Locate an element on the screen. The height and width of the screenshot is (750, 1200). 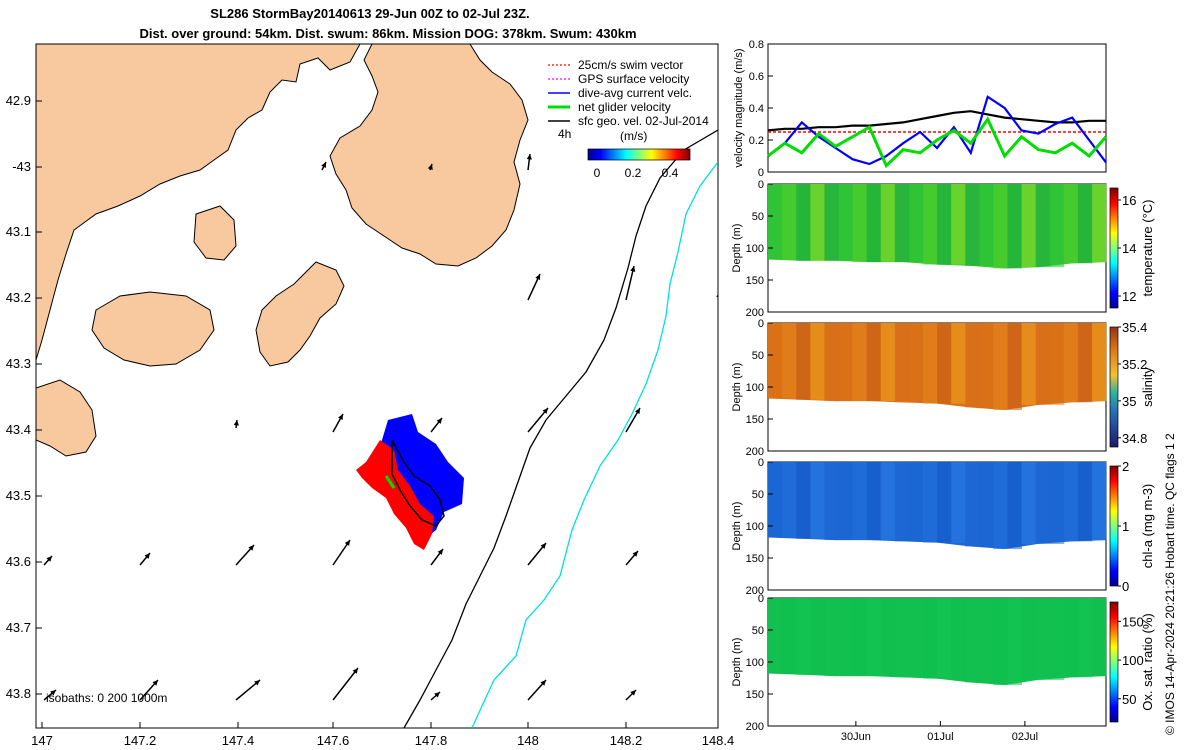
map-y-tick-label: 43.3 is located at coordinates (18, 363).